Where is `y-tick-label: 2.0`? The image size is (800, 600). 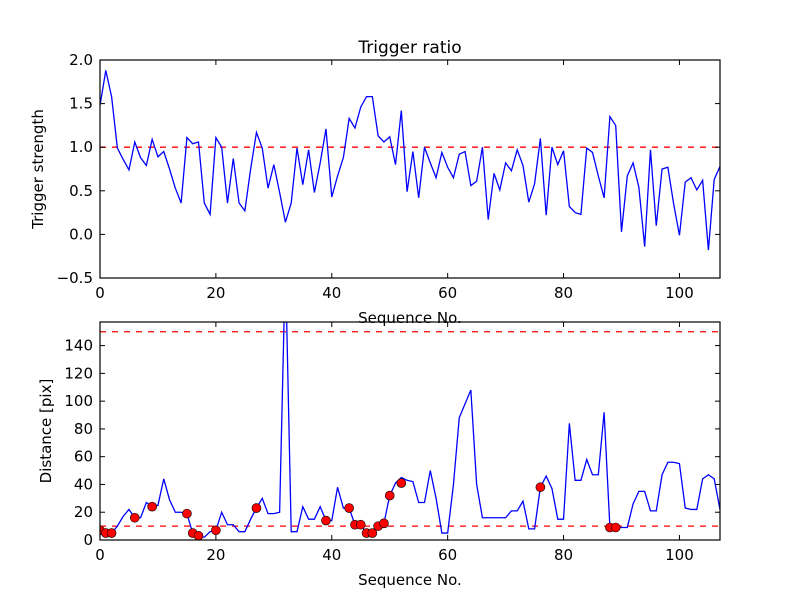
y-tick-label: 2.0 is located at coordinates (81, 60).